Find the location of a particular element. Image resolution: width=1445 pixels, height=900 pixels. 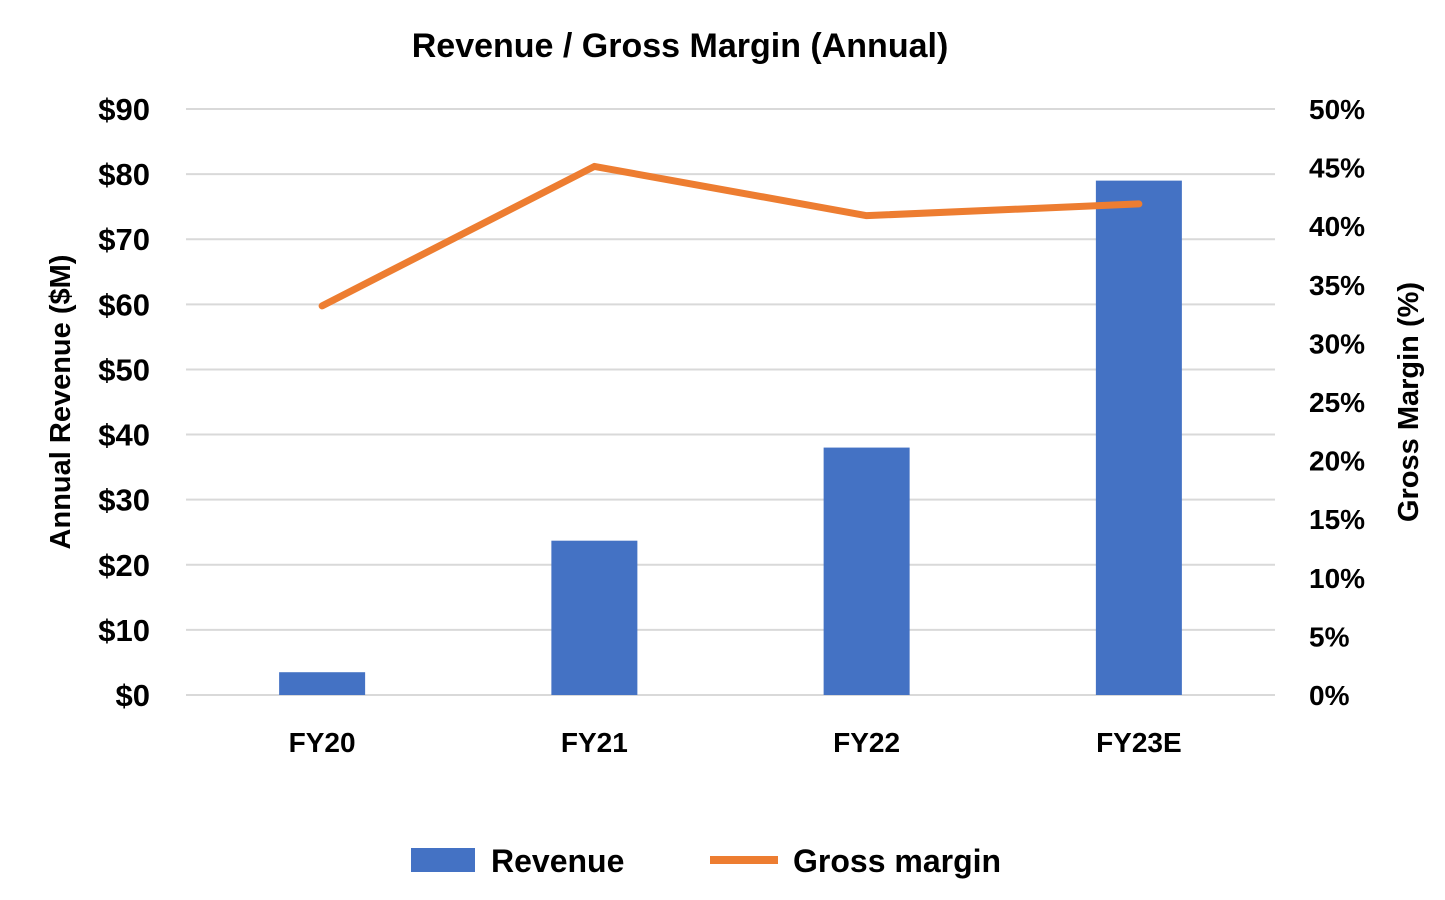

right-tick-label: 0% is located at coordinates (1329, 695).